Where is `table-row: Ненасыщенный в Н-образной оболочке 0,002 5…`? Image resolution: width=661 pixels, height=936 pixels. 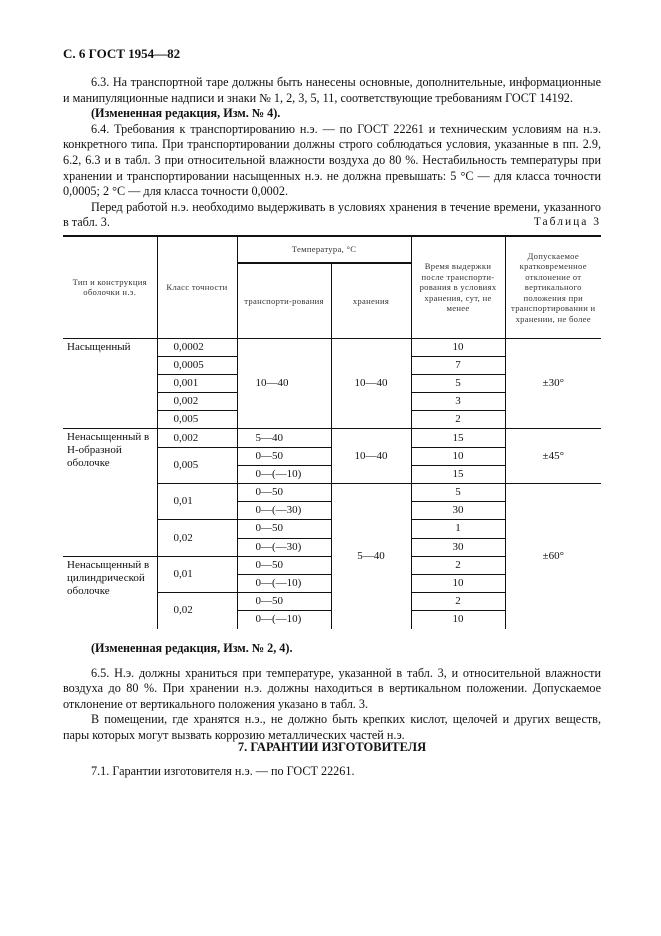 table-row: Ненасыщенный в Н-образной оболочке 0,002 5… is located at coordinates (332, 492).